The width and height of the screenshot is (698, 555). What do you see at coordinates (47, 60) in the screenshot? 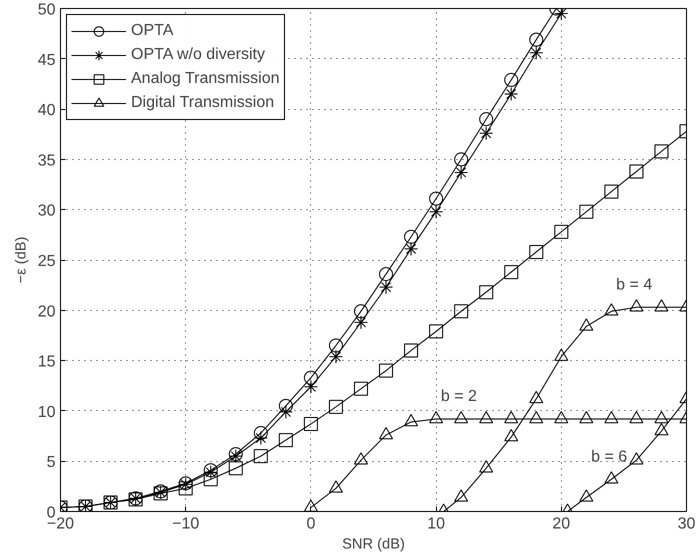
I see `y-tick-label: 45` at bounding box center [47, 60].